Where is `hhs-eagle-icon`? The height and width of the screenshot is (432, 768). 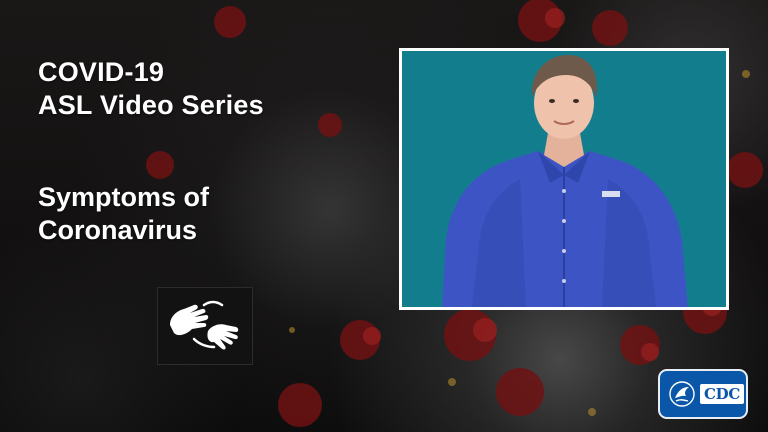 hhs-eagle-icon is located at coordinates (682, 394).